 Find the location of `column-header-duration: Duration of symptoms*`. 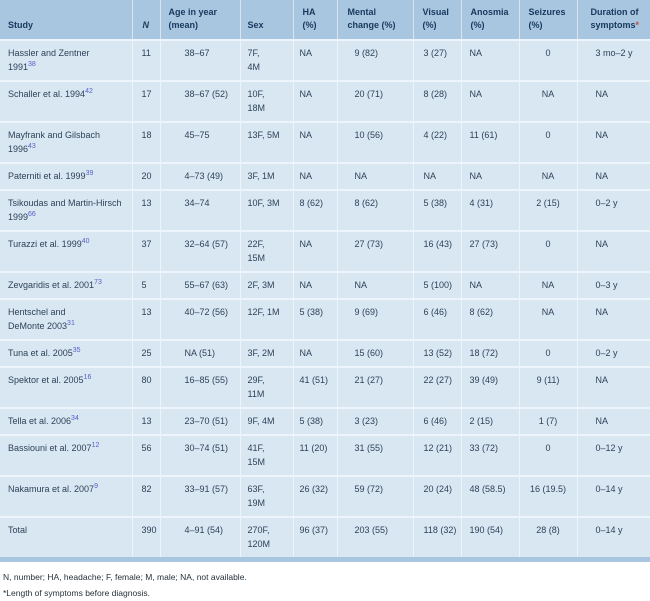

column-header-duration: Duration of symptoms* is located at coordinates (613, 20).